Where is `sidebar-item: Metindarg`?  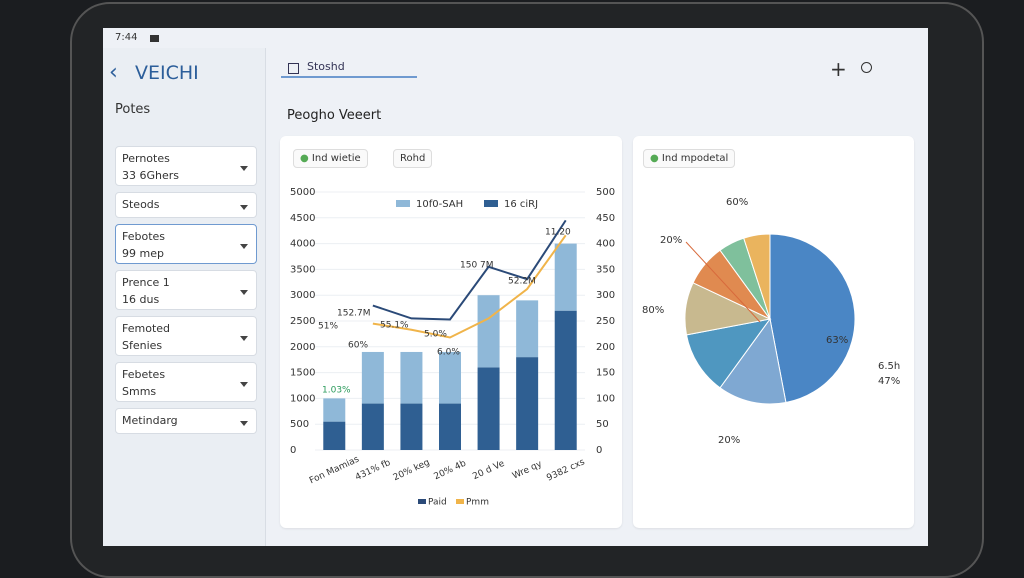
sidebar-item: Metindarg is located at coordinates (186, 421).